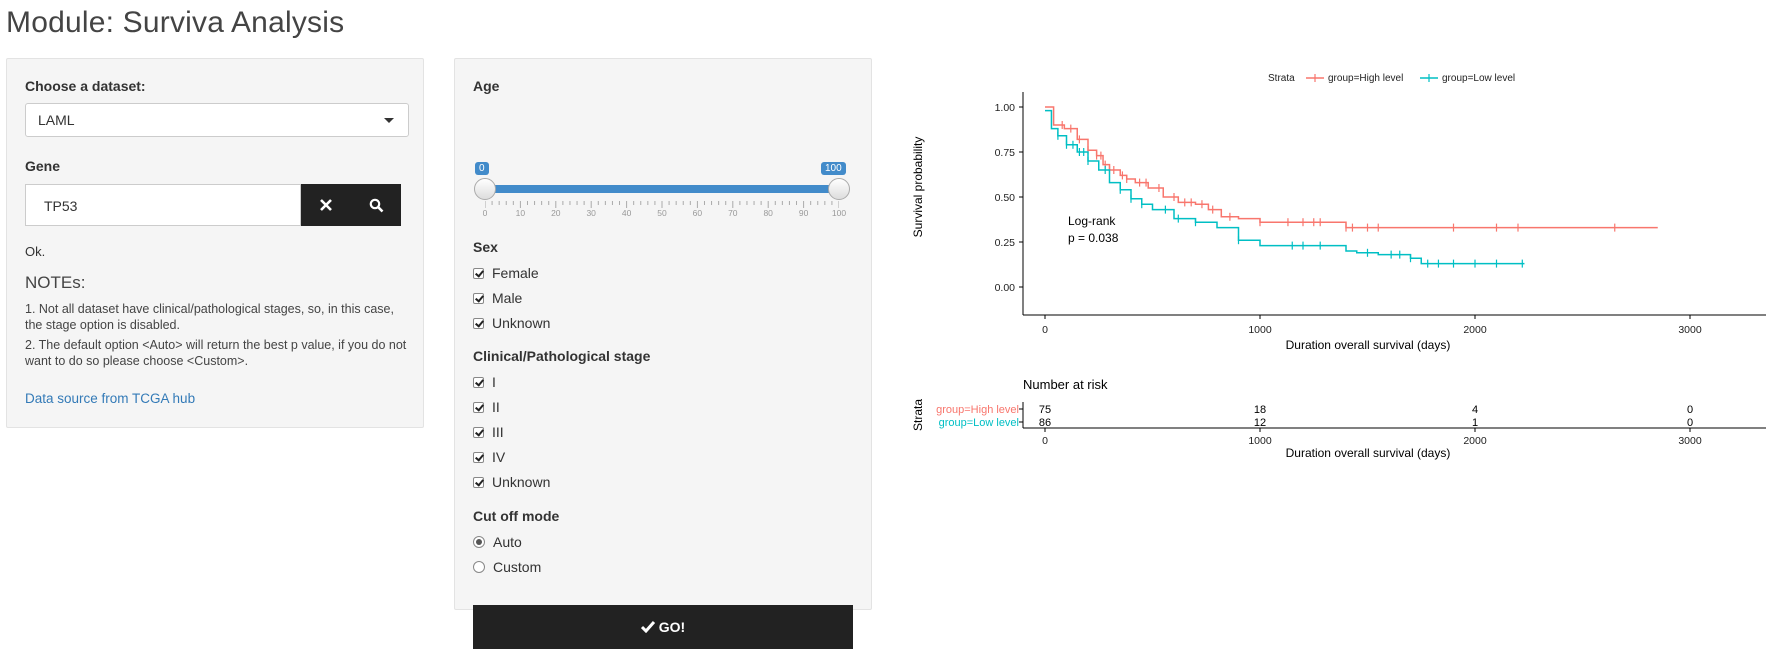  I want to click on stage-iv-checkbox: IV, so click(489, 457).